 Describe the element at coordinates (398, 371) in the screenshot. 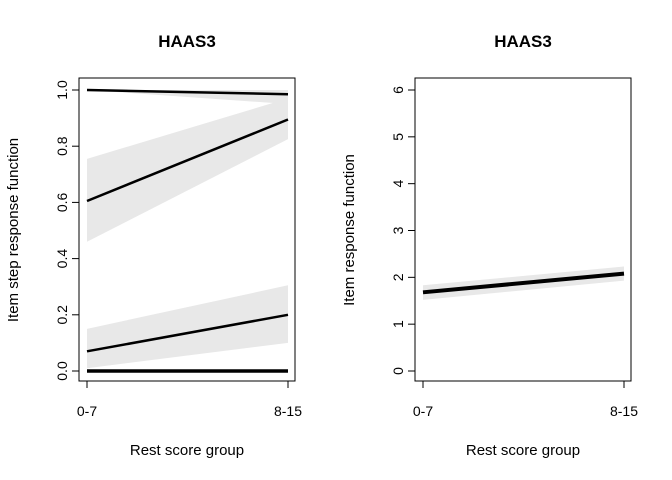

I see `y-tick-label: 0` at that location.